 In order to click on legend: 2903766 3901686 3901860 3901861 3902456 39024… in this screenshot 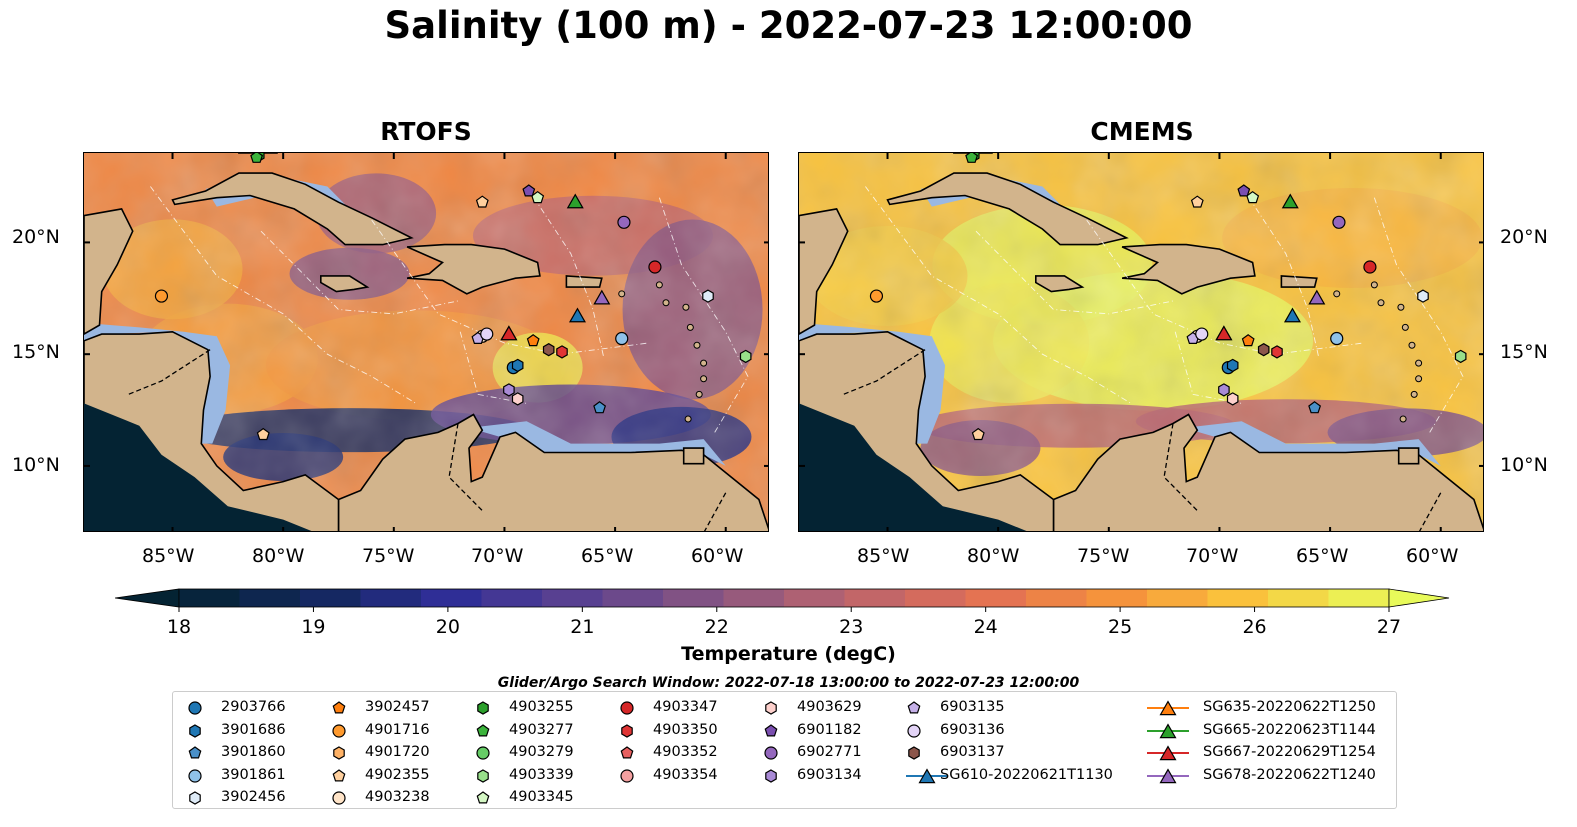, I will do `click(784, 750)`.